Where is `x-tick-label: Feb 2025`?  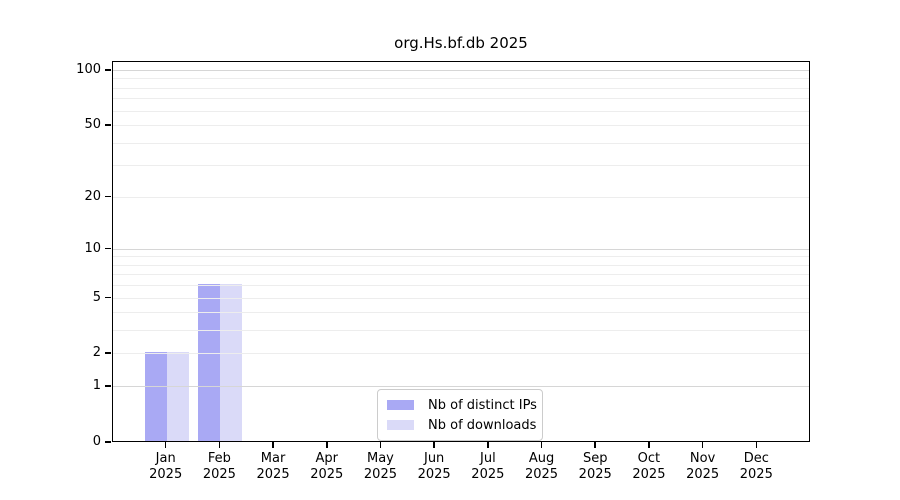
x-tick-label: Feb 2025 is located at coordinates (219, 466).